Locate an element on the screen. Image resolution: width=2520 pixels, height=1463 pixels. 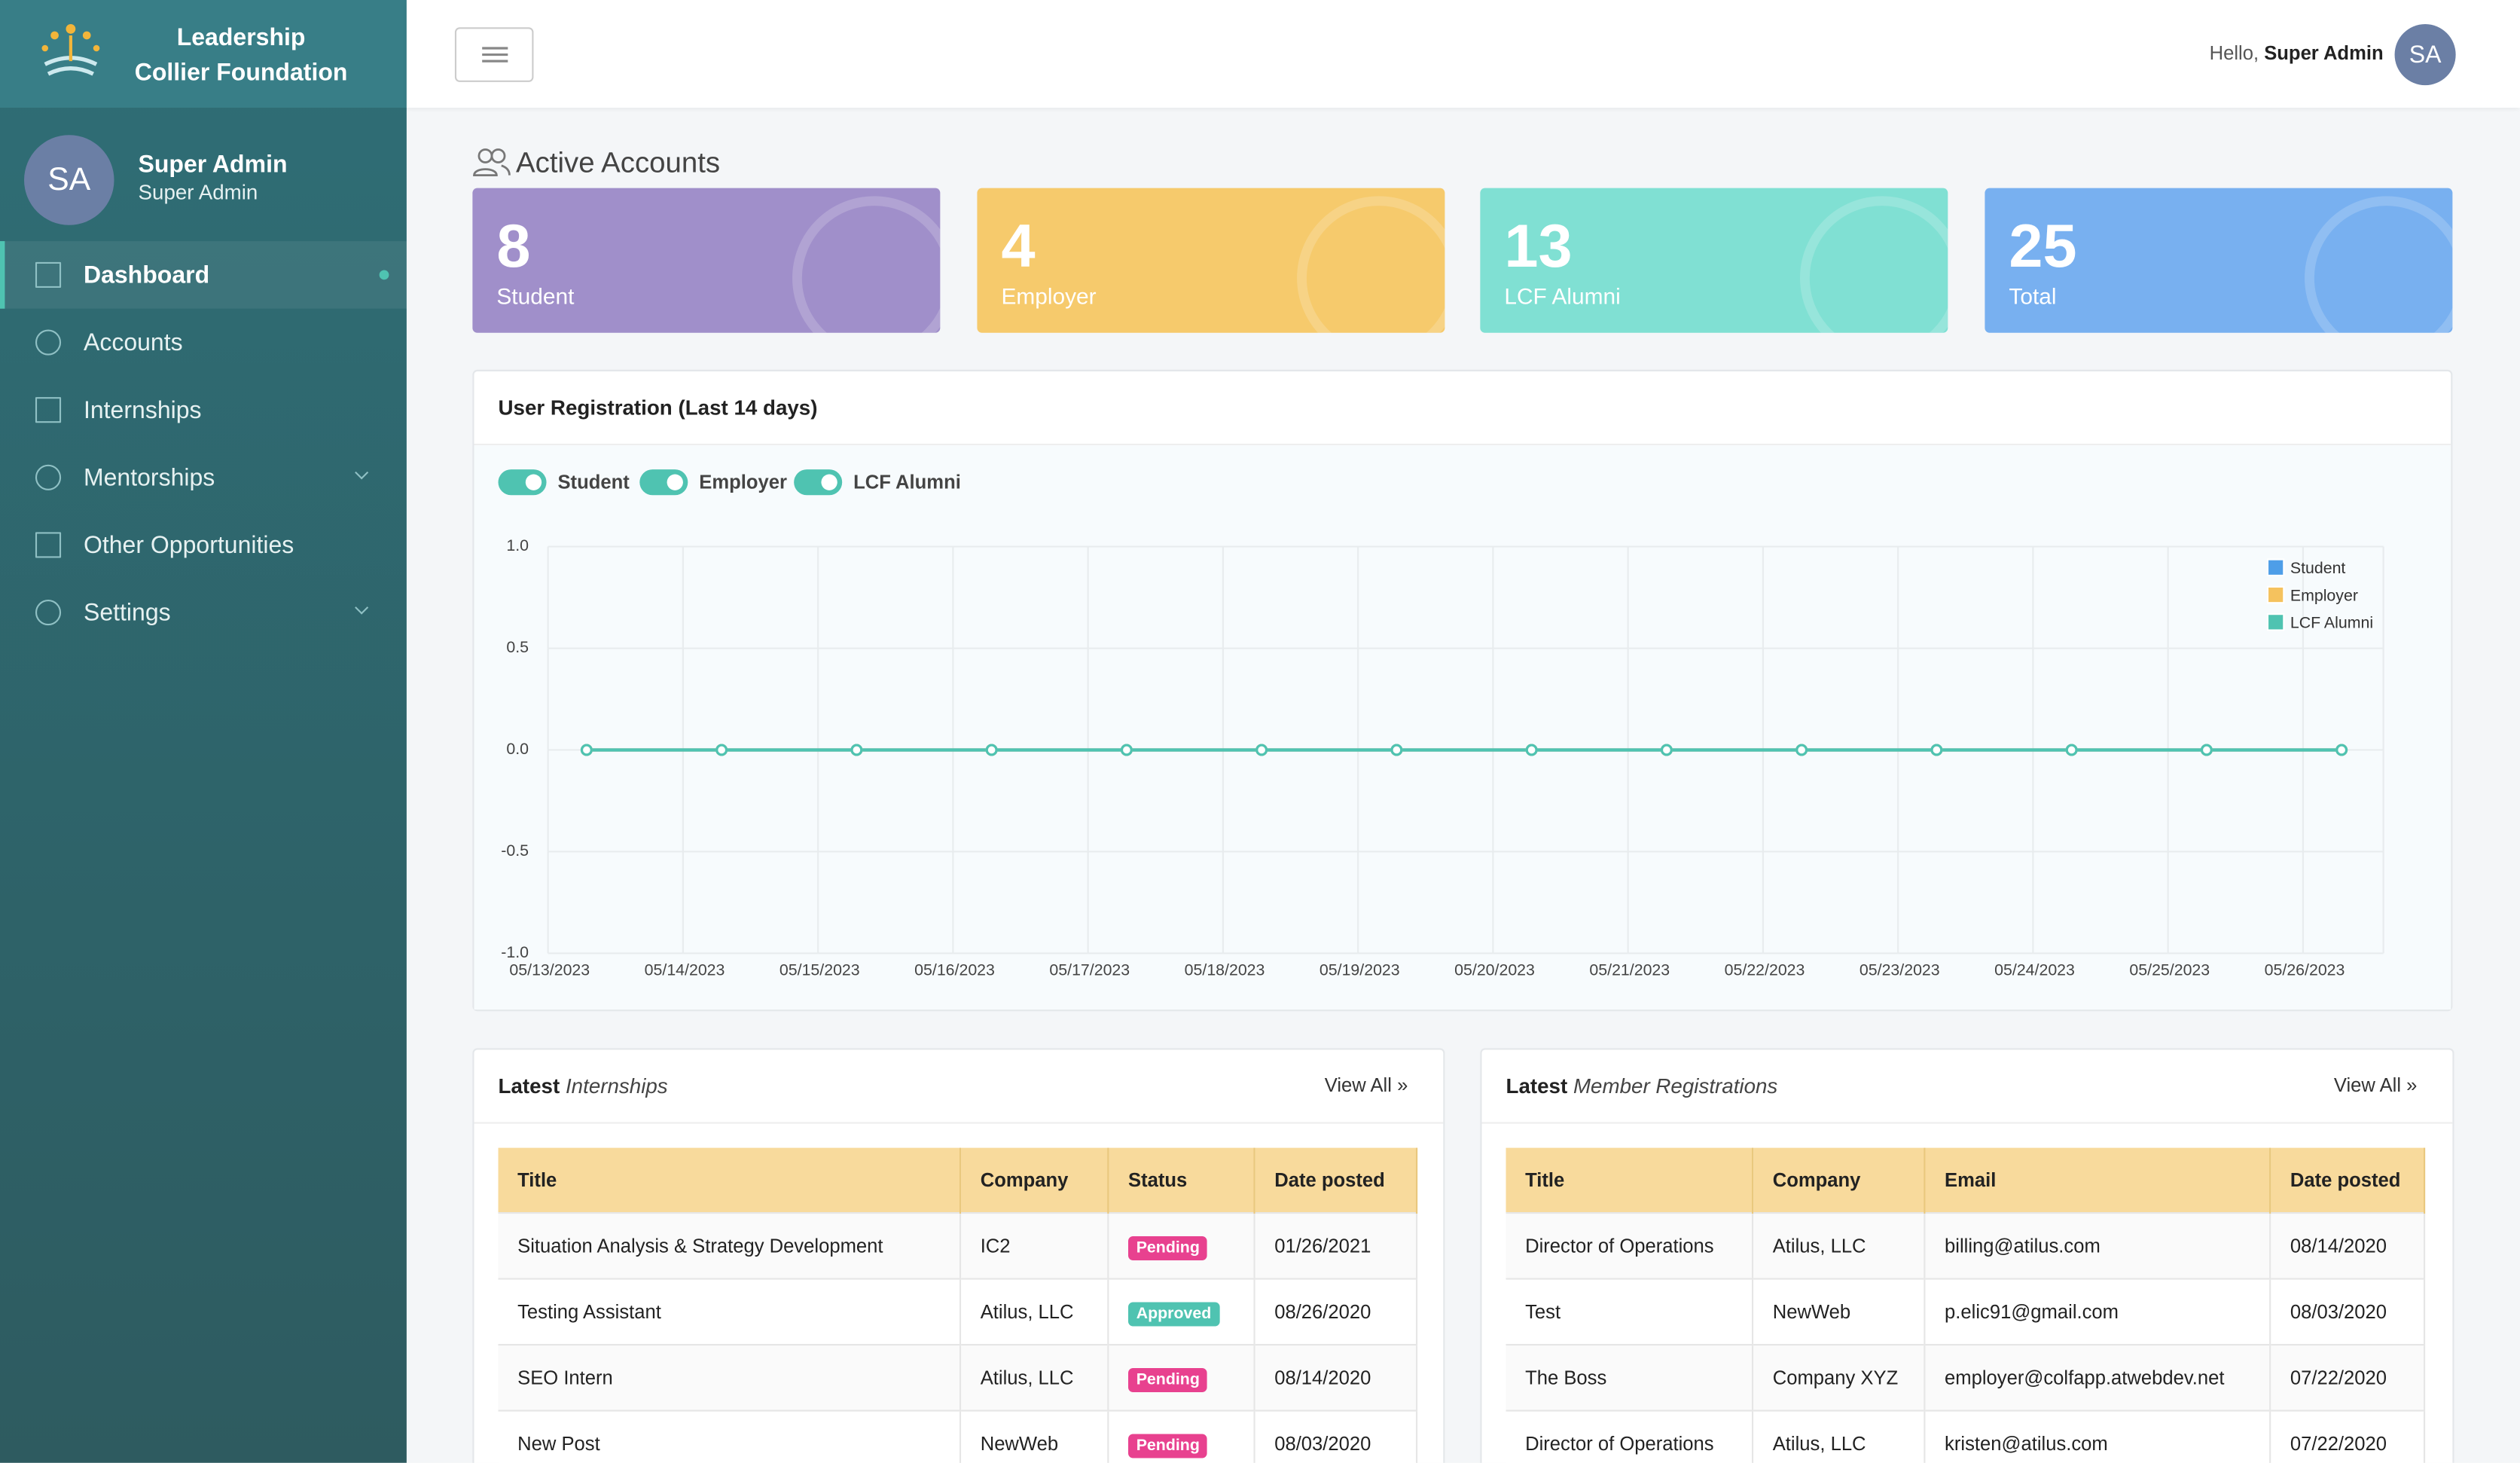
table-cell: Testing Assistant is located at coordinates (730, 1312).